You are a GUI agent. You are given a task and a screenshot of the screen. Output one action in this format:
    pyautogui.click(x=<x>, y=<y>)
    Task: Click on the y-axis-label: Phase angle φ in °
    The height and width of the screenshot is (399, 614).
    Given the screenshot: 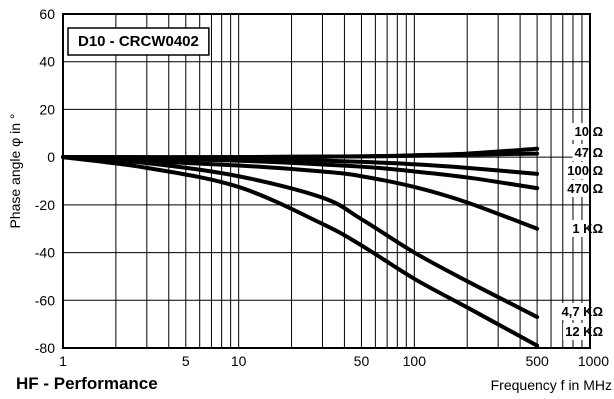 What is the action you would take?
    pyautogui.click(x=15, y=170)
    